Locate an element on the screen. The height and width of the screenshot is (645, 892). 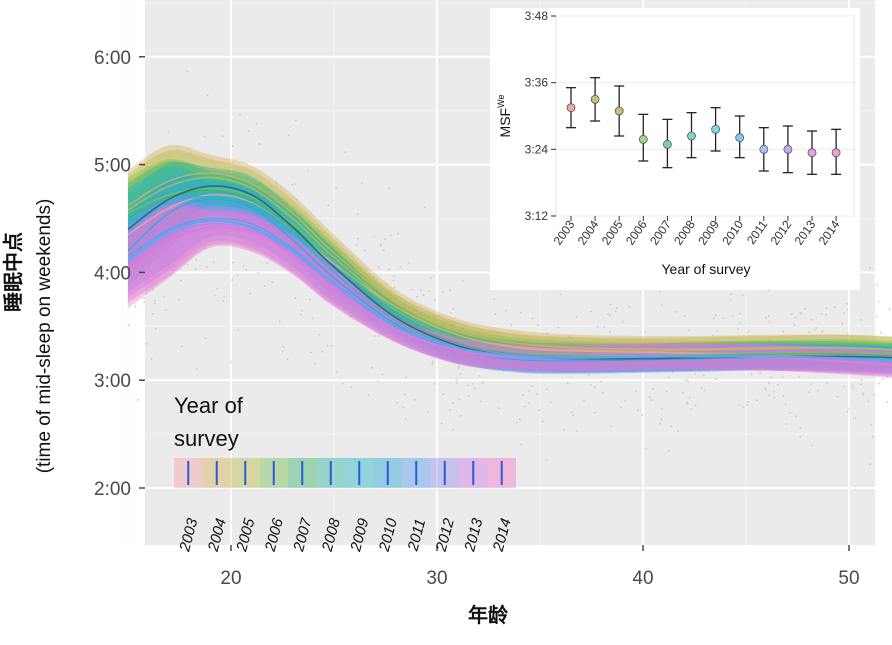
inset-point-2011 is located at coordinates (764, 149).